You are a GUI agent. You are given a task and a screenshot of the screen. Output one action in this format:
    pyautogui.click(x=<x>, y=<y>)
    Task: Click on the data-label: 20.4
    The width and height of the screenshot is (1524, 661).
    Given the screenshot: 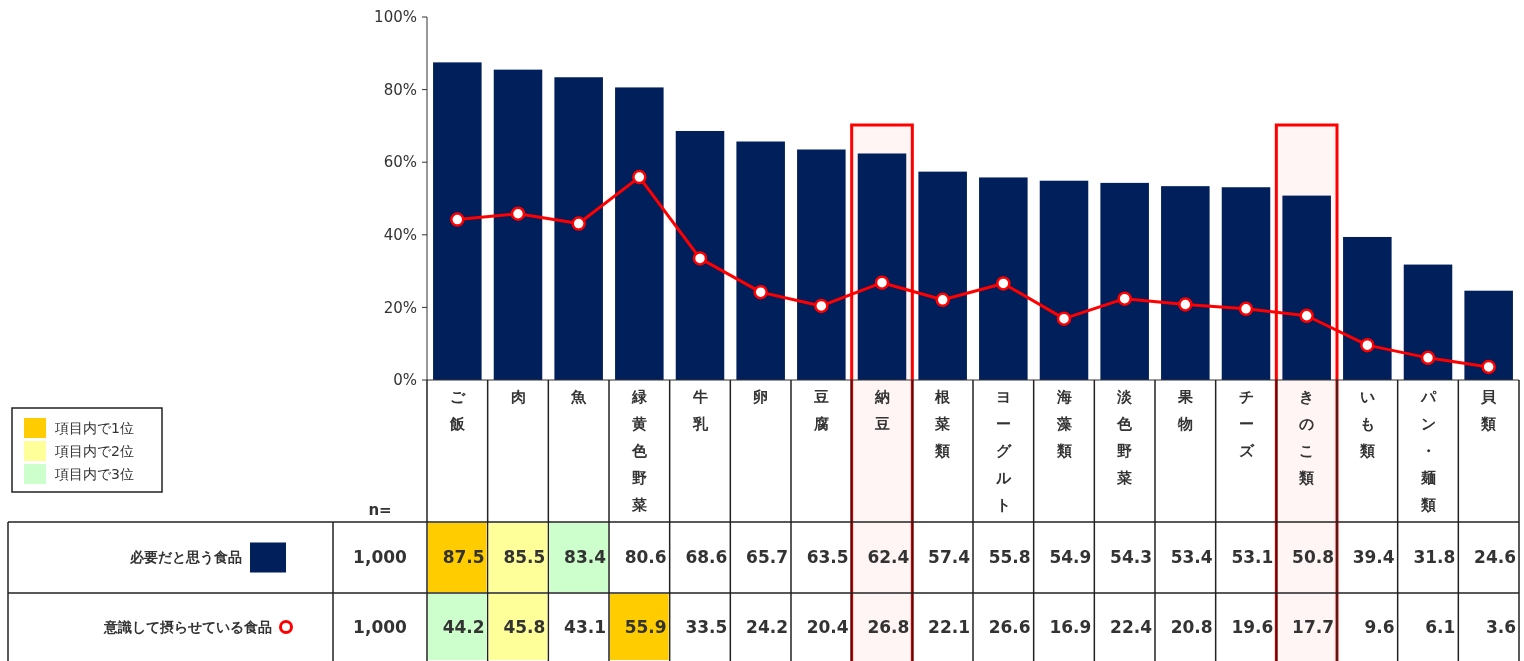 What is the action you would take?
    pyautogui.click(x=827, y=626)
    